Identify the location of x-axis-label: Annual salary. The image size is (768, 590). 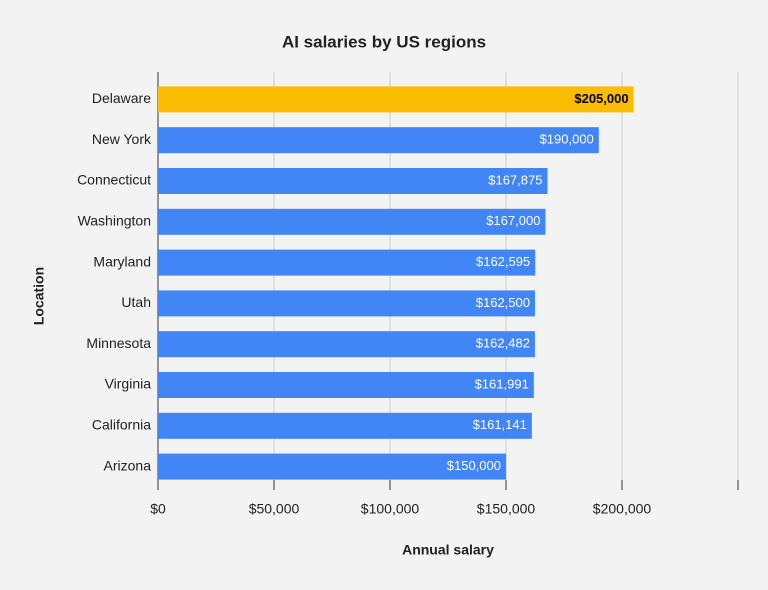
(448, 550).